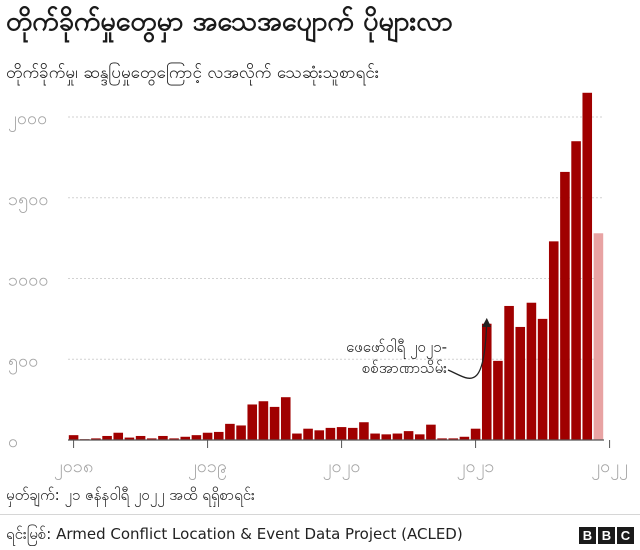  I want to click on annotation-text: စစ်အာဏာသိမ်း, so click(404, 368).